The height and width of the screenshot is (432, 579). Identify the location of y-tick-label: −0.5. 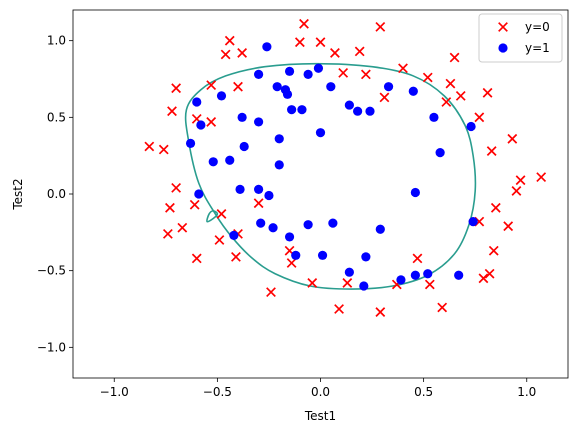
(51, 271).